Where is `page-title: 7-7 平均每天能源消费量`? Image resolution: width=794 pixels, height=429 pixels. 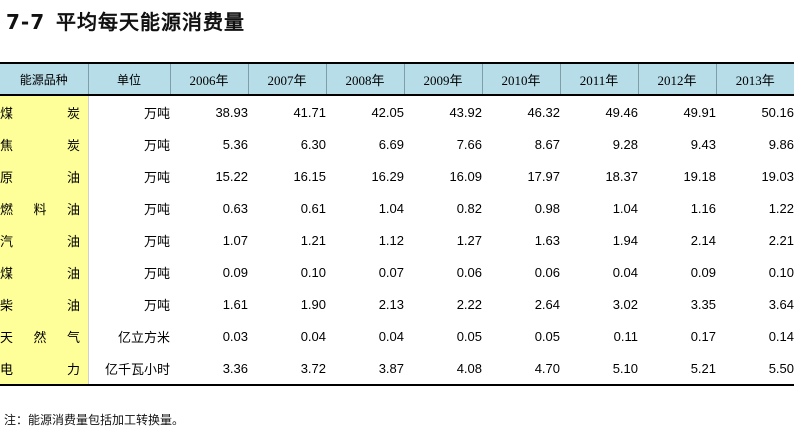
page-title: 7-7 平均每天能源消费量 is located at coordinates (125, 20).